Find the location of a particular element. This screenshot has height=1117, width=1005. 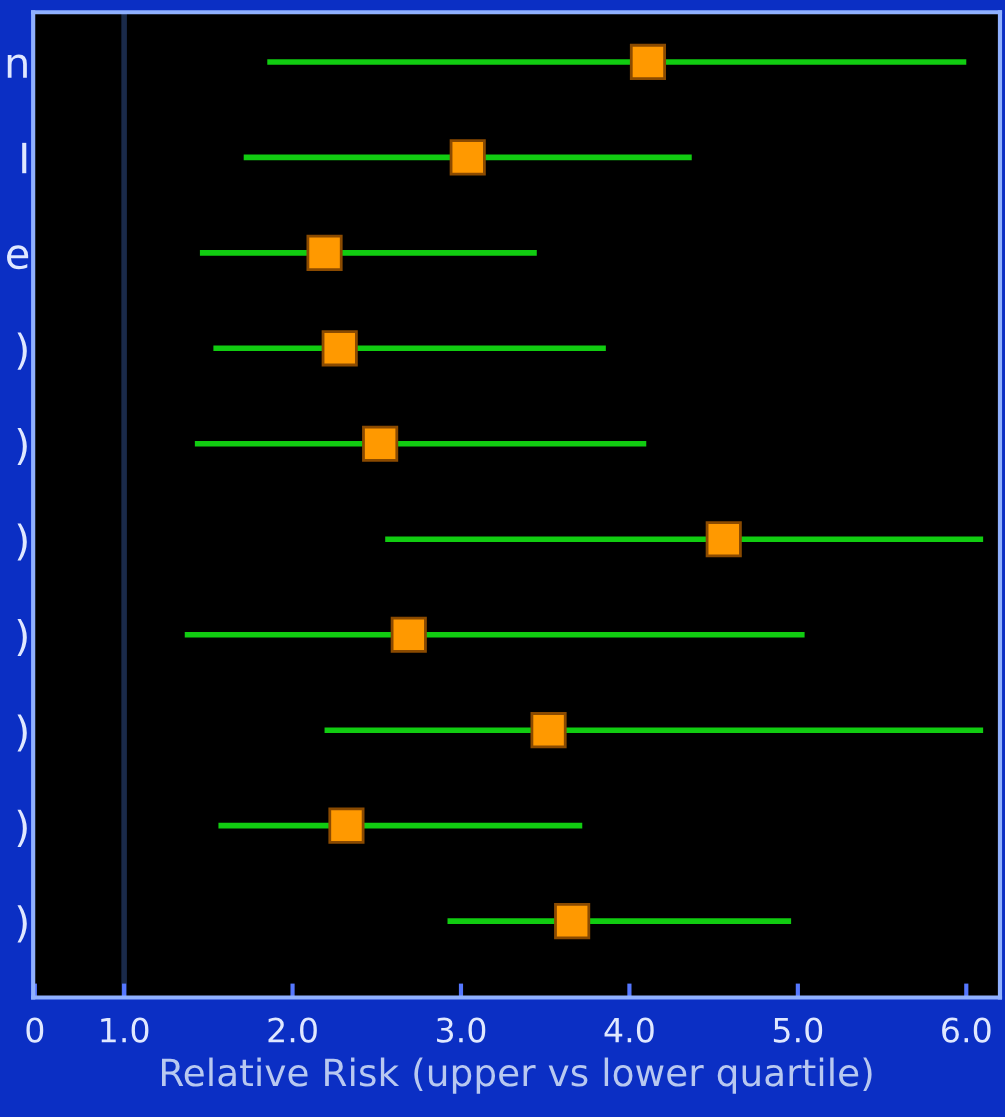

y-tick-label: n is located at coordinates (17, 66).